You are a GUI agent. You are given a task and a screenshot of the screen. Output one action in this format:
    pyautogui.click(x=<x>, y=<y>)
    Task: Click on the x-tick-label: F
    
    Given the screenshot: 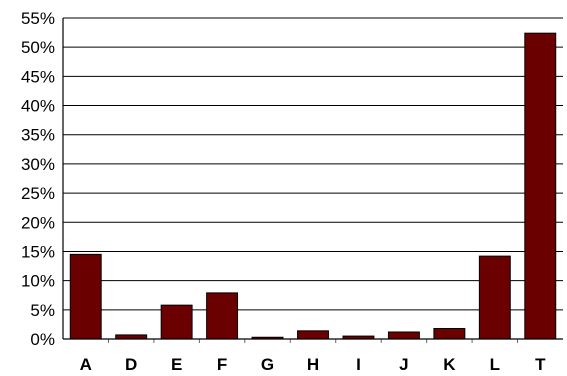 What is the action you would take?
    pyautogui.click(x=222, y=364)
    